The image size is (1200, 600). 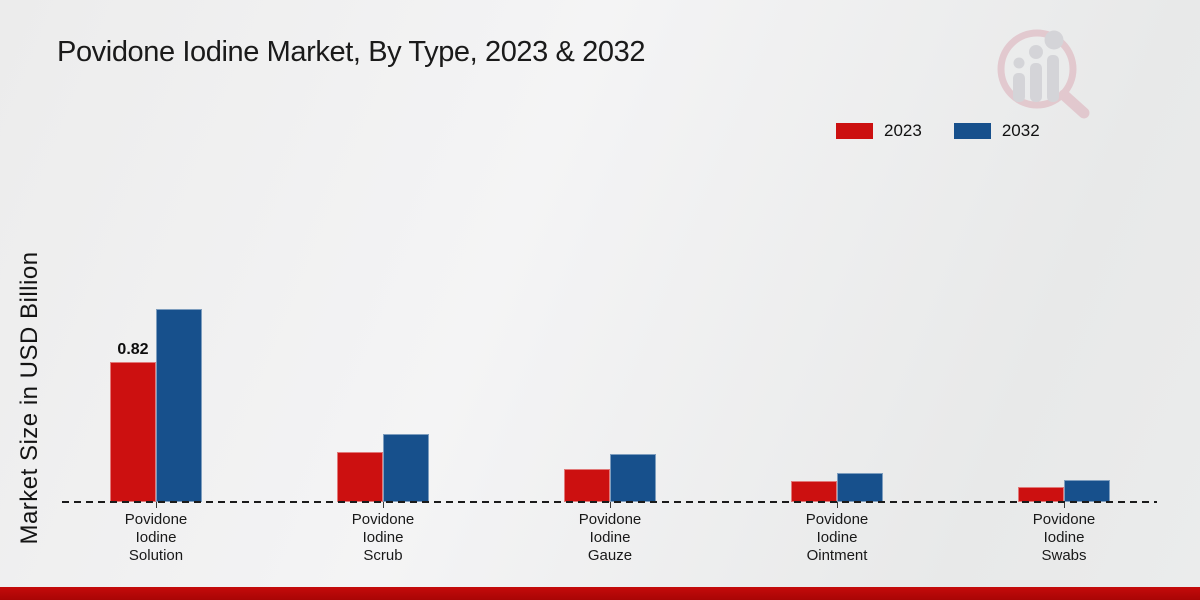 I want to click on y-axis-label: Market Size in USD Billion, so click(x=29, y=398).